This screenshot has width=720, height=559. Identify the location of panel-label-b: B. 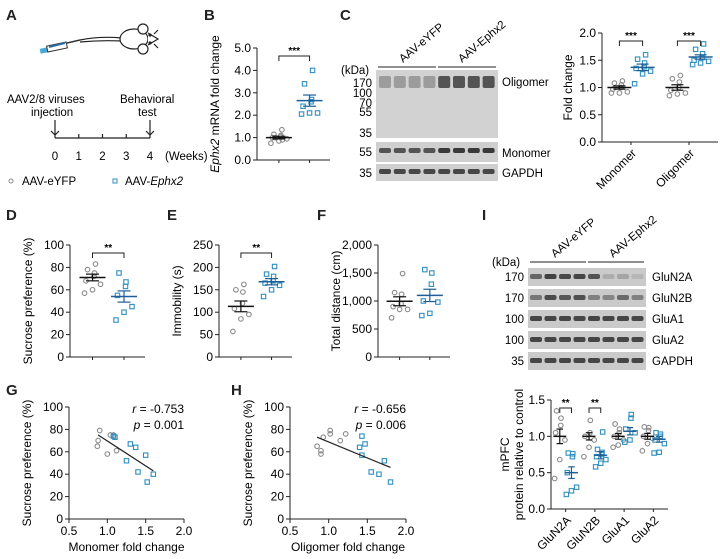
(209, 15).